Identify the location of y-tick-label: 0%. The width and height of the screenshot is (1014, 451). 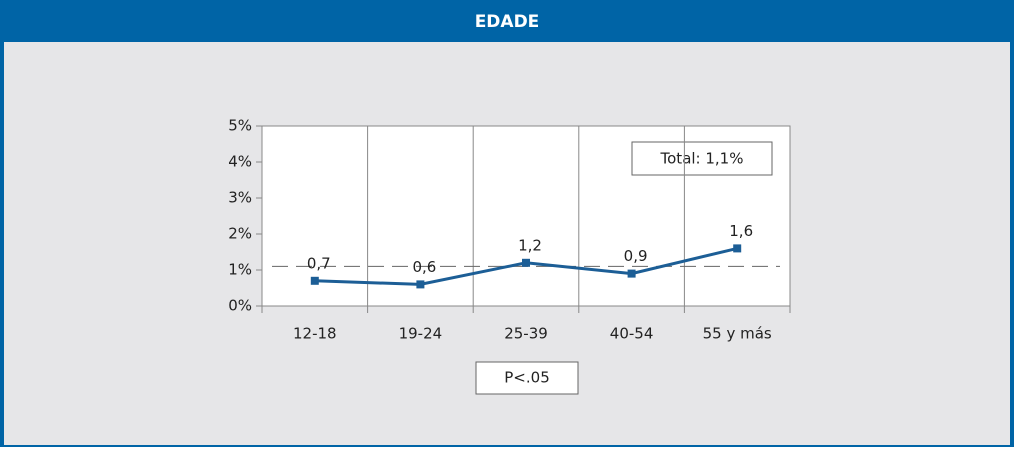
(240, 306).